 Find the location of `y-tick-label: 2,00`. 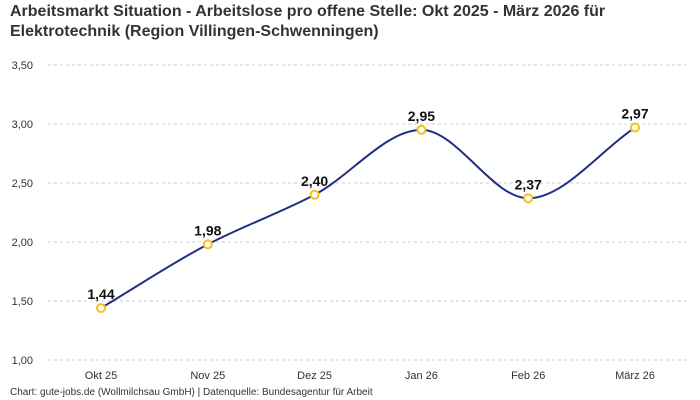

y-tick-label: 2,00 is located at coordinates (22, 243).